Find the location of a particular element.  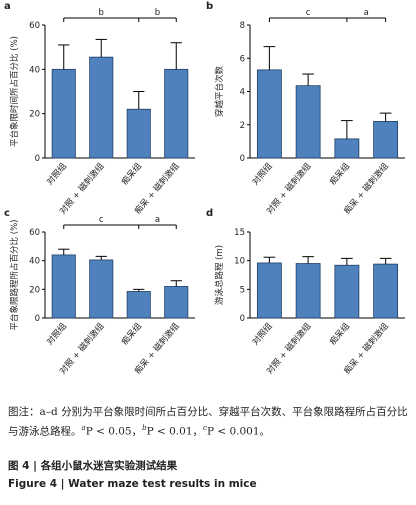

y-tick-label: 8 is located at coordinates (242, 26).